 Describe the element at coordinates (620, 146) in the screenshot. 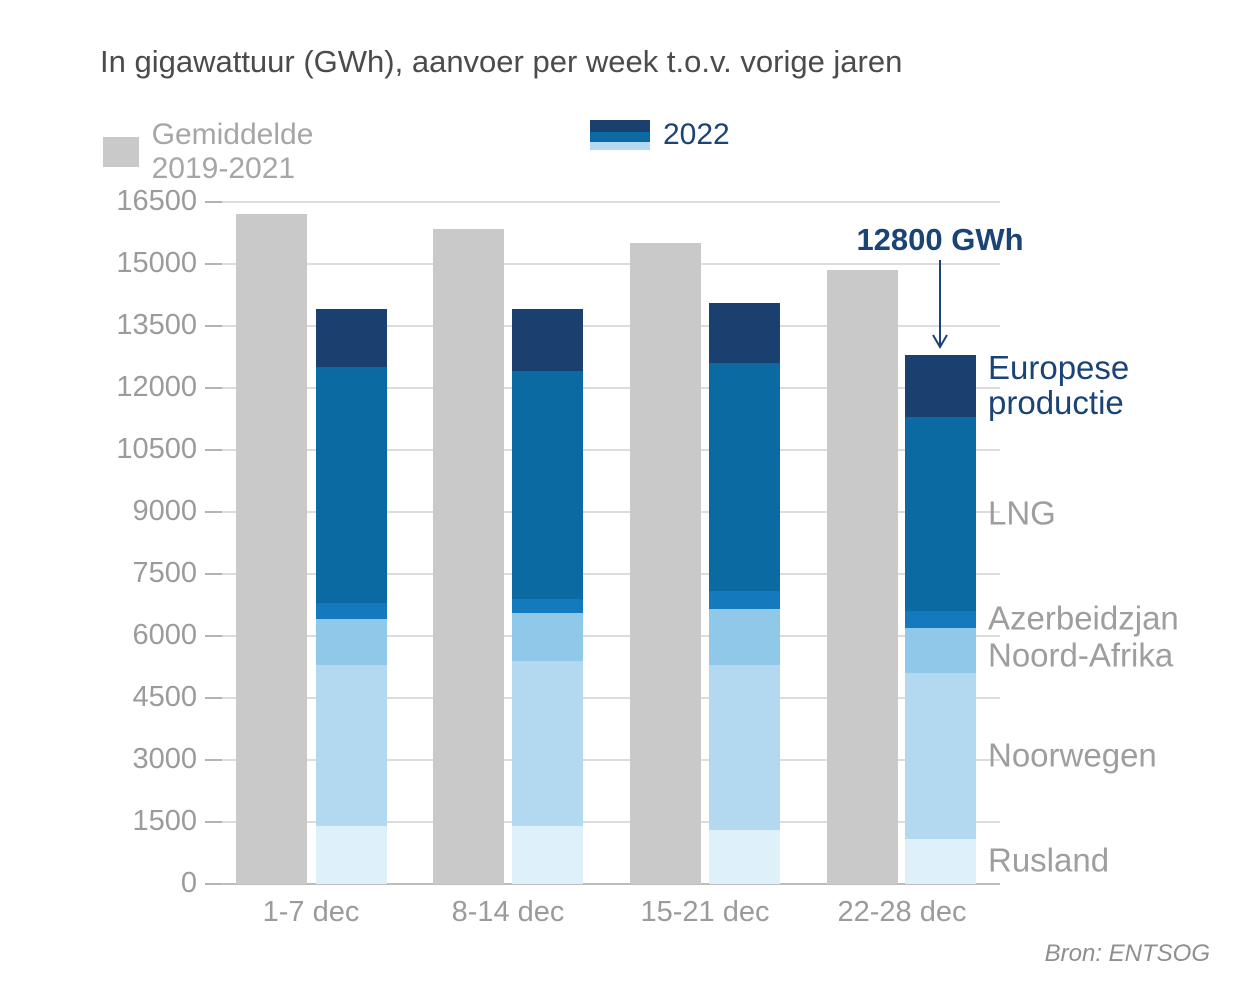

I see `legend-swatch-band-lightblue` at that location.